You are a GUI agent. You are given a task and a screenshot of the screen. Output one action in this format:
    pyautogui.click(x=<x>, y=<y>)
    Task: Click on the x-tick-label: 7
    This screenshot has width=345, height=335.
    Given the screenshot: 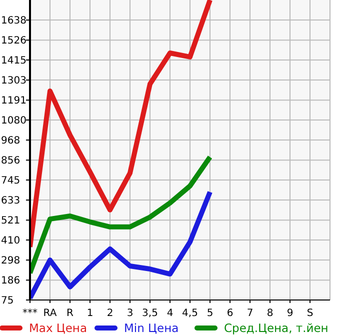 What is the action you would take?
    pyautogui.click(x=250, y=313)
    